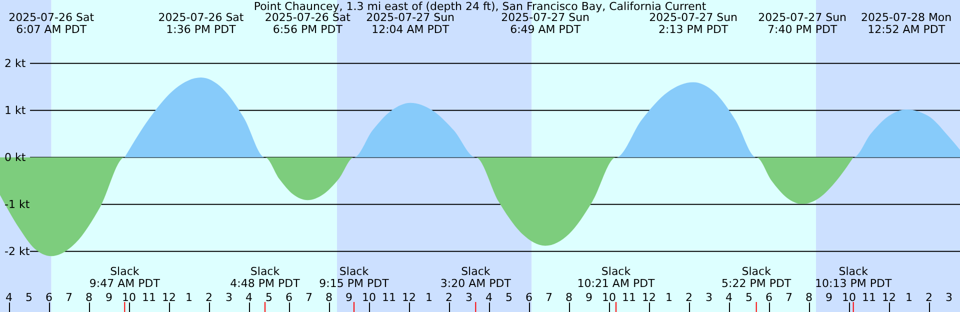  What do you see at coordinates (802, 23) in the screenshot?
I see `annotation: 2025-07-27 Sun 7:40 PM PDT` at bounding box center [802, 23].